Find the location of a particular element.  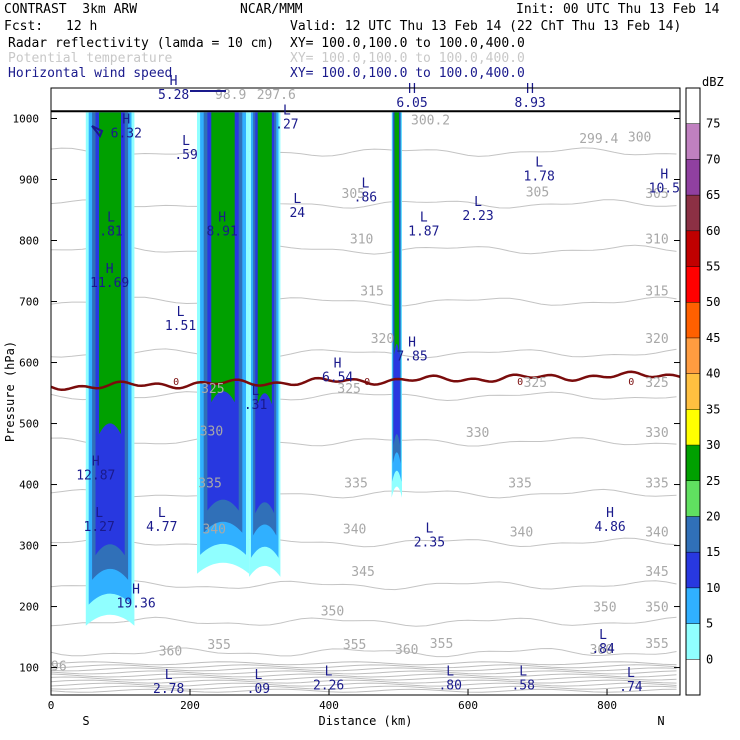

wind-extremum: H5.28 is located at coordinates (173, 88).